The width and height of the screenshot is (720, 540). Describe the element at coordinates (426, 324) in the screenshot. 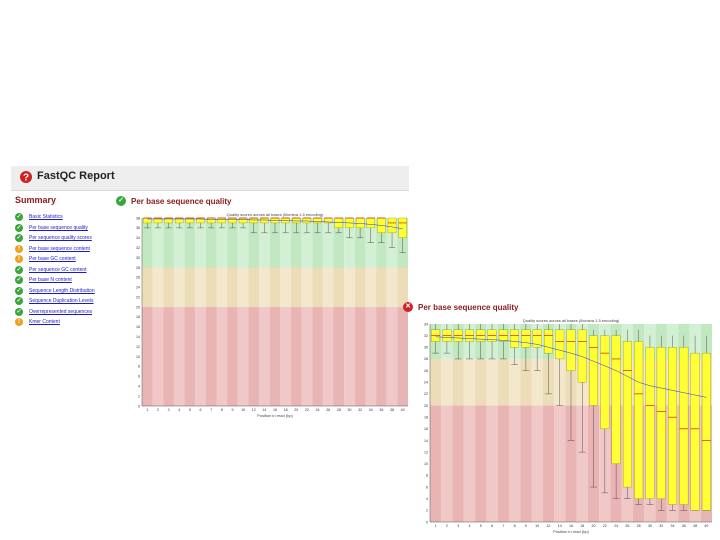

I see `y-tick-label: 34` at that location.